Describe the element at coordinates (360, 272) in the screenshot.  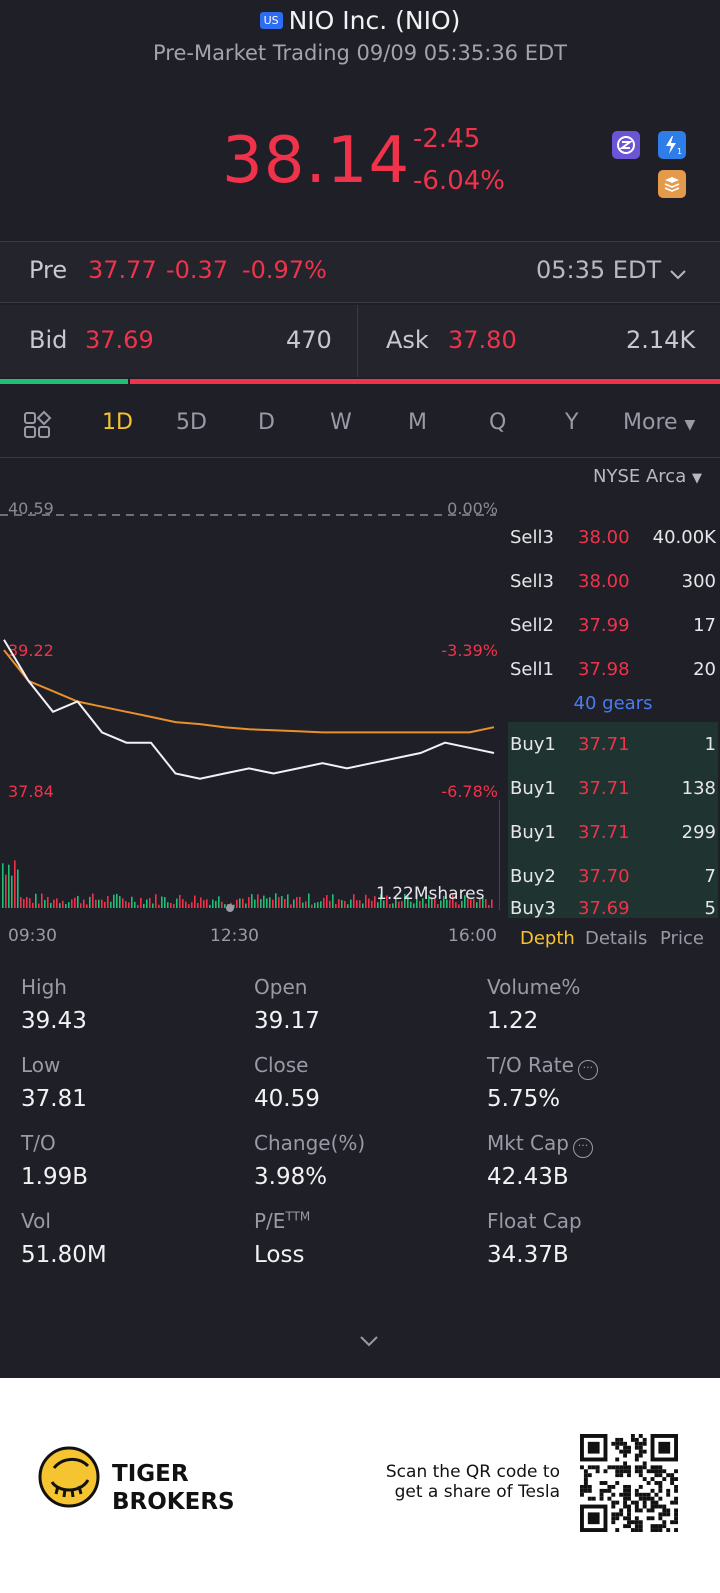
I see `pre-market-row: Pre 37.77 -0.37 -0.97% 05:35 EDT` at that location.